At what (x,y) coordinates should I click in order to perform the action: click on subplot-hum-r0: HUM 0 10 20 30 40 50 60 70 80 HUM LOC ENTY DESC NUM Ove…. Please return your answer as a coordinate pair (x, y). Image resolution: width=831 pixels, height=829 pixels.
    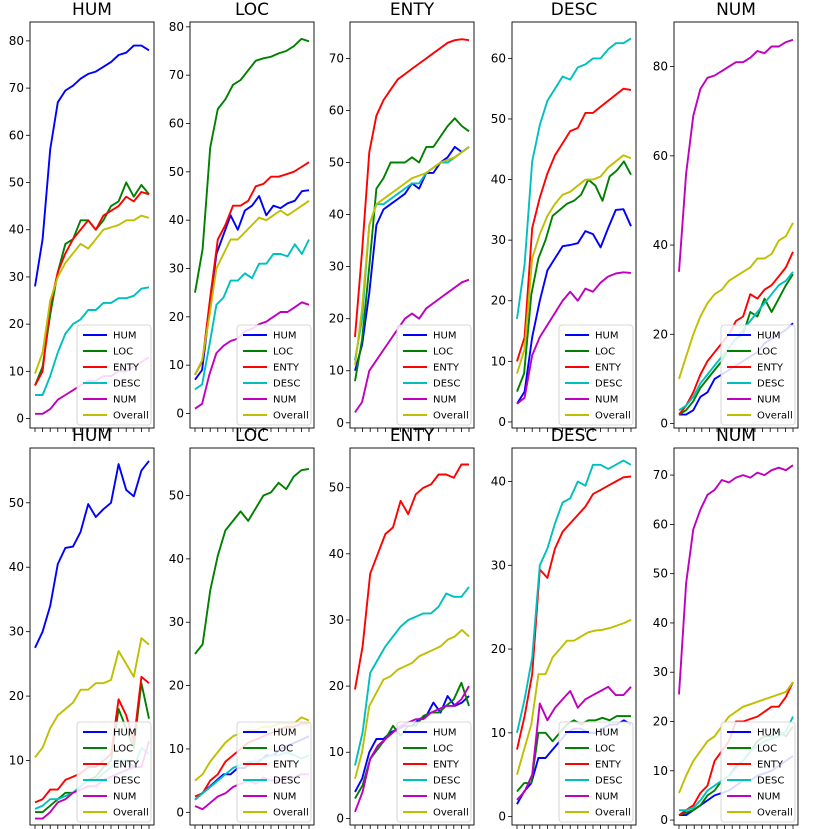
    Looking at the image, I should click on (82, 216).